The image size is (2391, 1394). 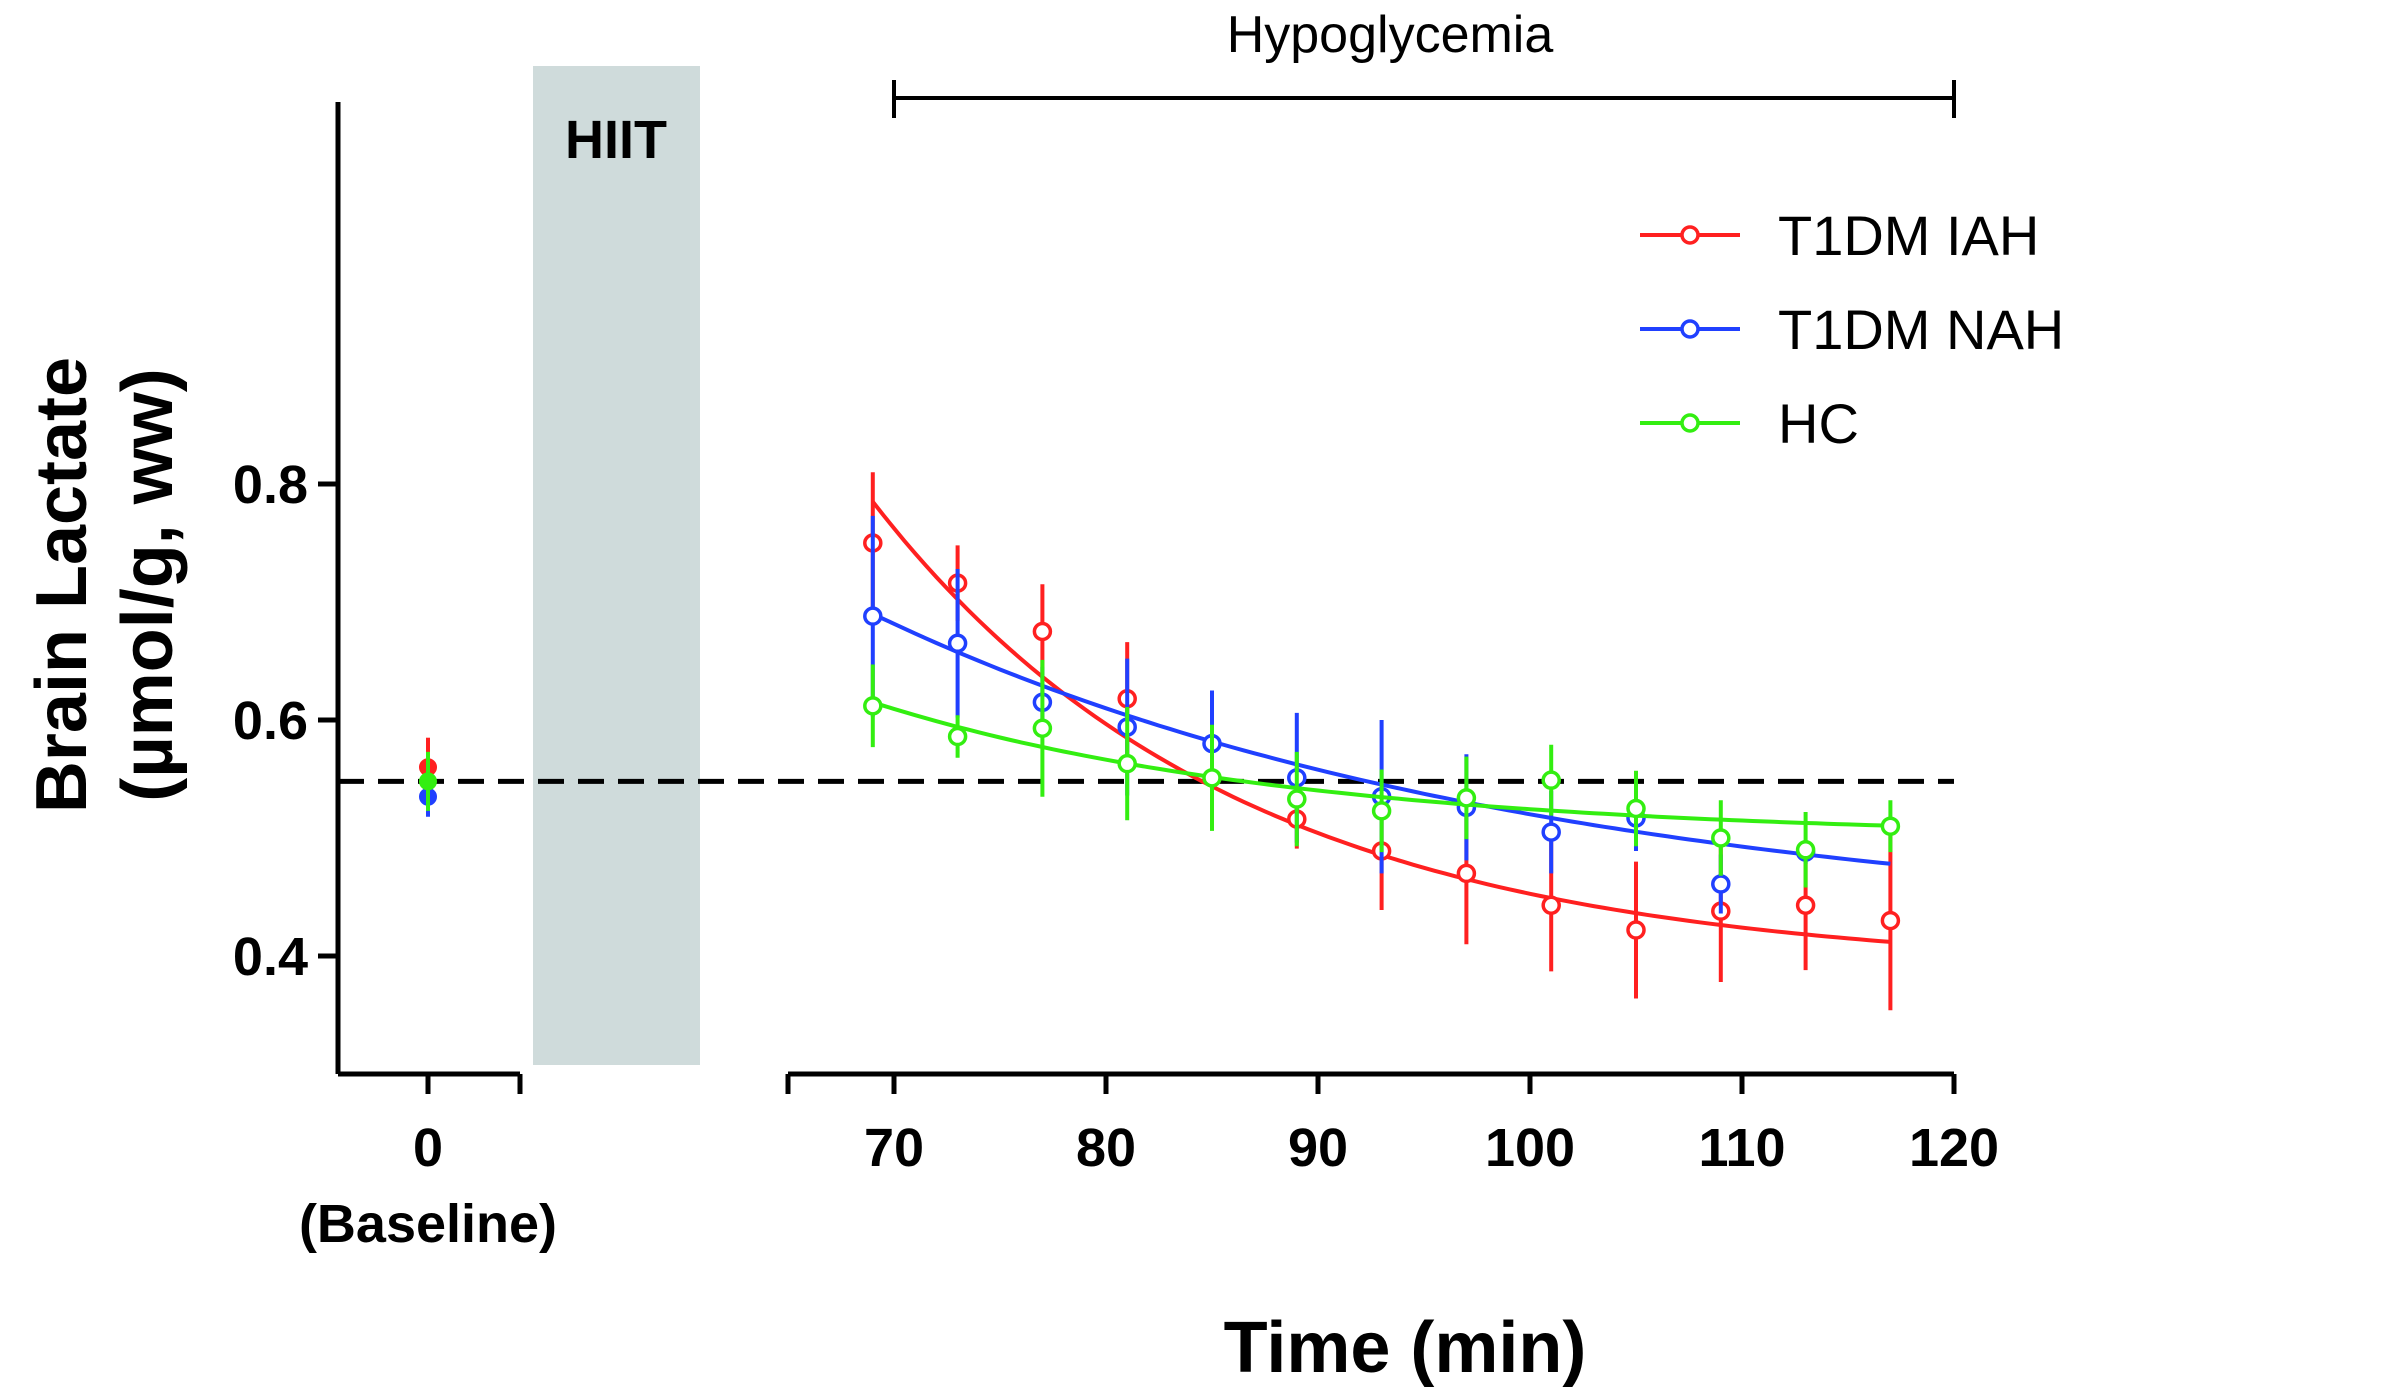 I want to click on x-tick-label: 120, so click(x=1954, y=1148).